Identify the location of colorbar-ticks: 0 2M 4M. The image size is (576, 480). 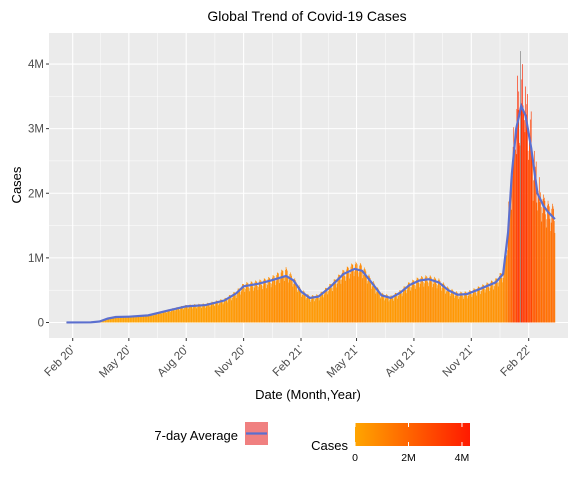
(410, 443).